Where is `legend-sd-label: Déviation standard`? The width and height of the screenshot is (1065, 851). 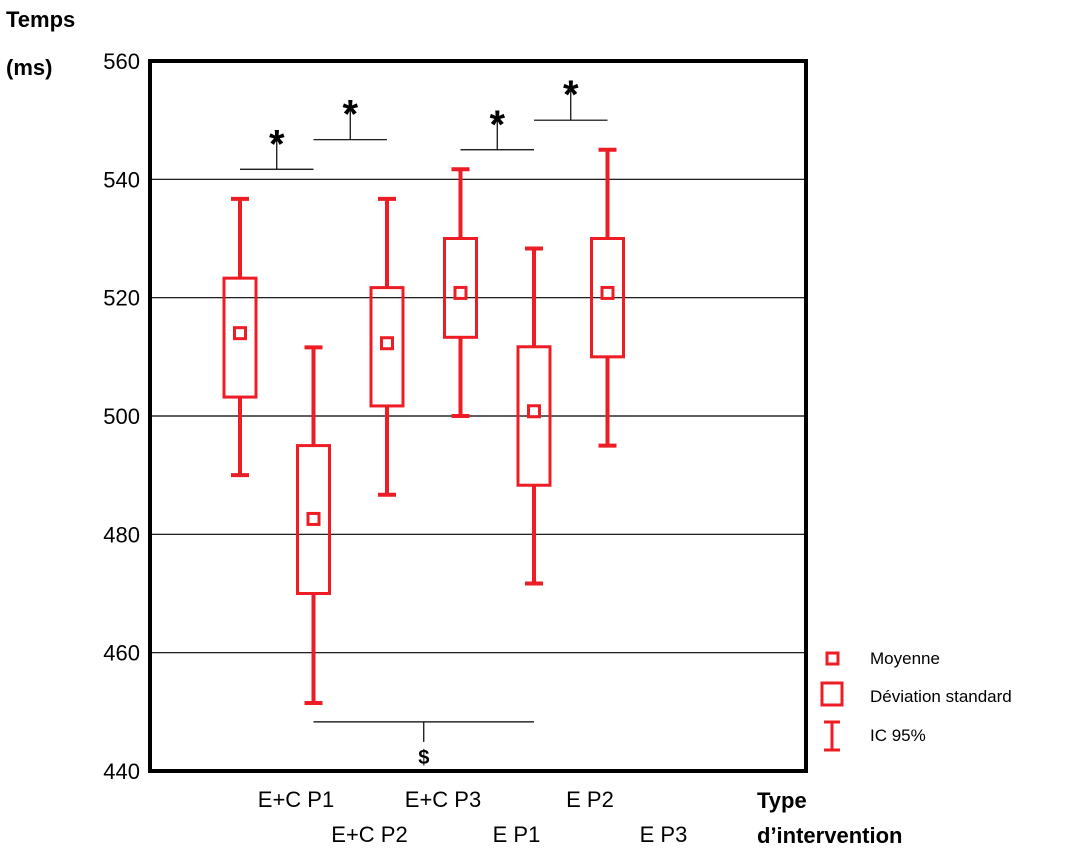
legend-sd-label: Déviation standard is located at coordinates (941, 696).